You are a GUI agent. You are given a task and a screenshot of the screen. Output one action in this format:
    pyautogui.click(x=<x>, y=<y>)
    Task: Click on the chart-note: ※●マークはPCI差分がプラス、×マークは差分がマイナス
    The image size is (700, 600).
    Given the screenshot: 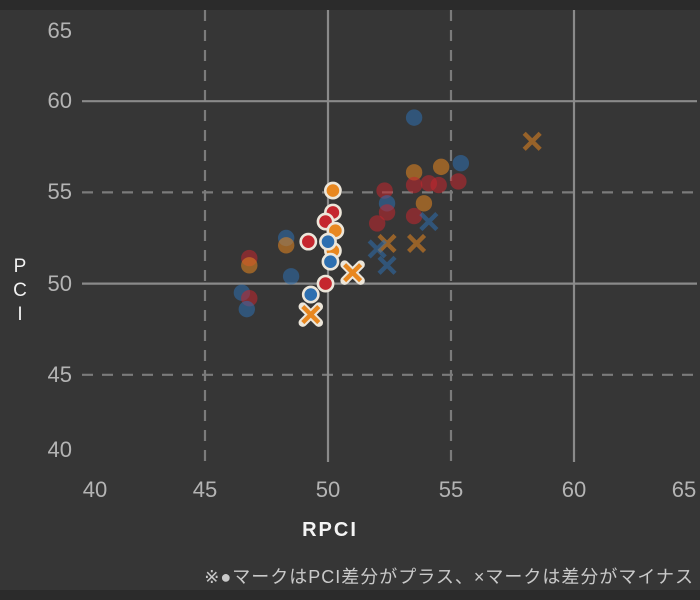 What is the action you would take?
    pyautogui.click(x=449, y=577)
    